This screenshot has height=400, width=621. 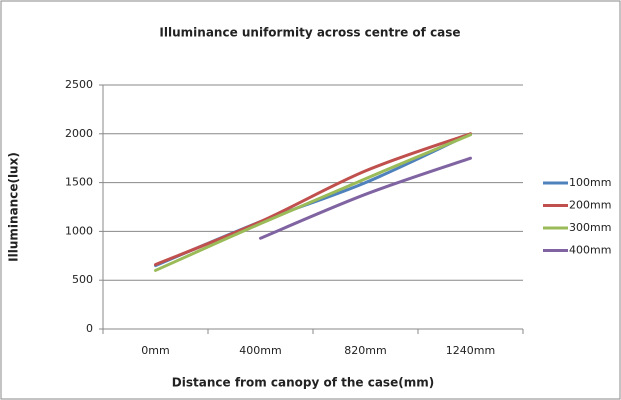 What do you see at coordinates (79, 230) in the screenshot?
I see `y-tick-label: 1000` at bounding box center [79, 230].